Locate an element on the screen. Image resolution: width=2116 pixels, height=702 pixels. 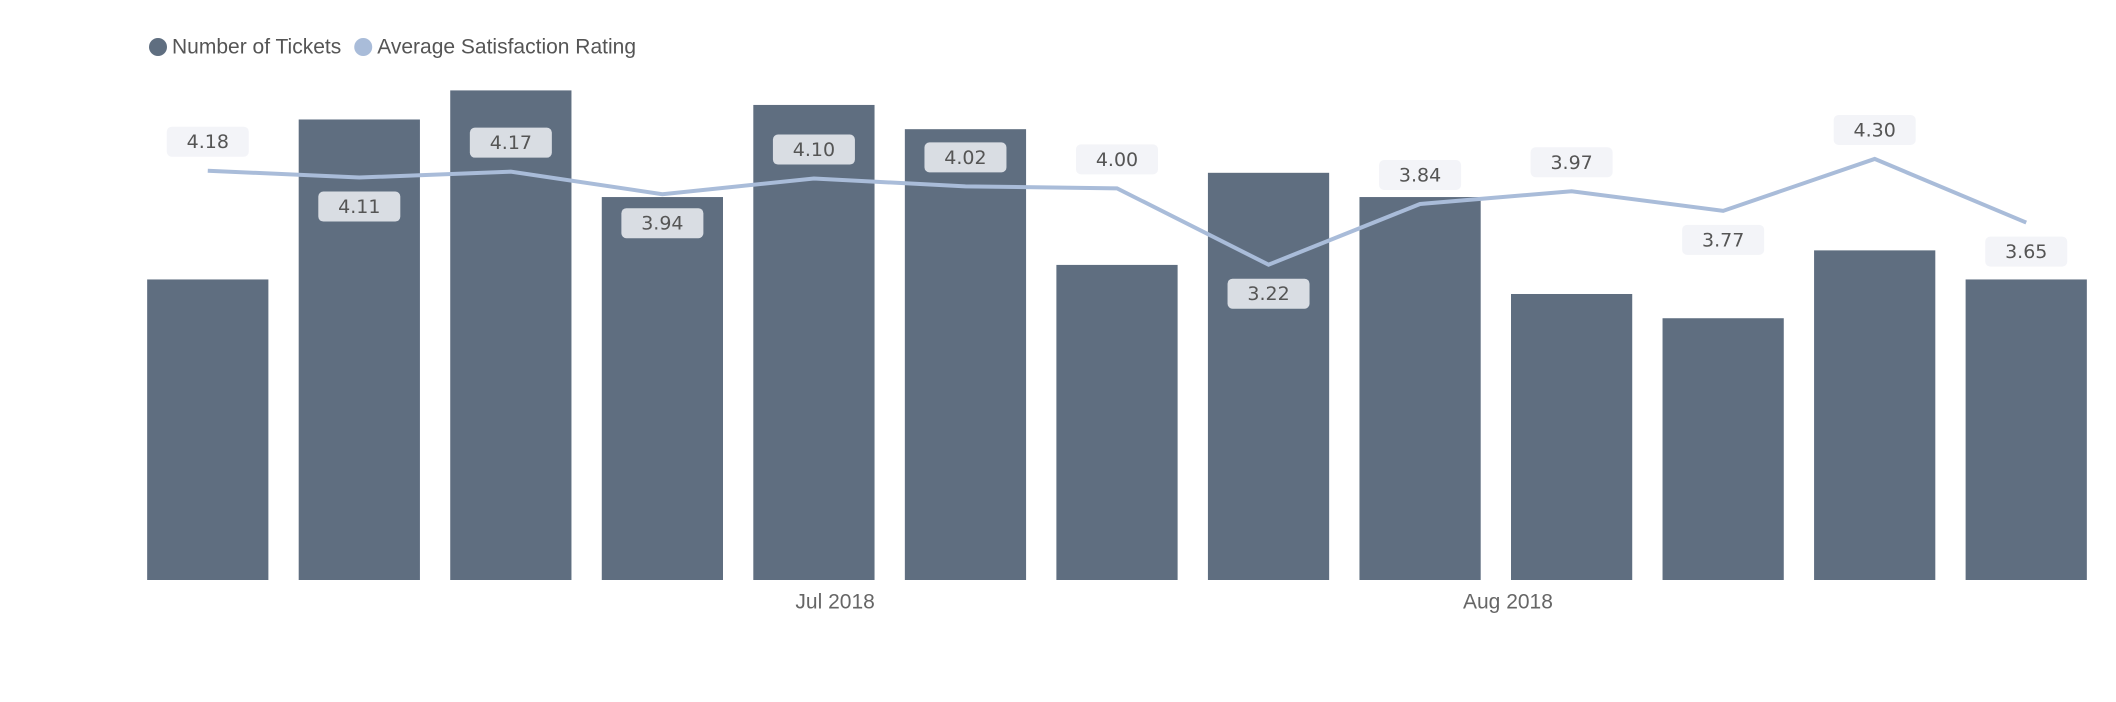
x-tick-label: Aug 2018 is located at coordinates (1508, 602).